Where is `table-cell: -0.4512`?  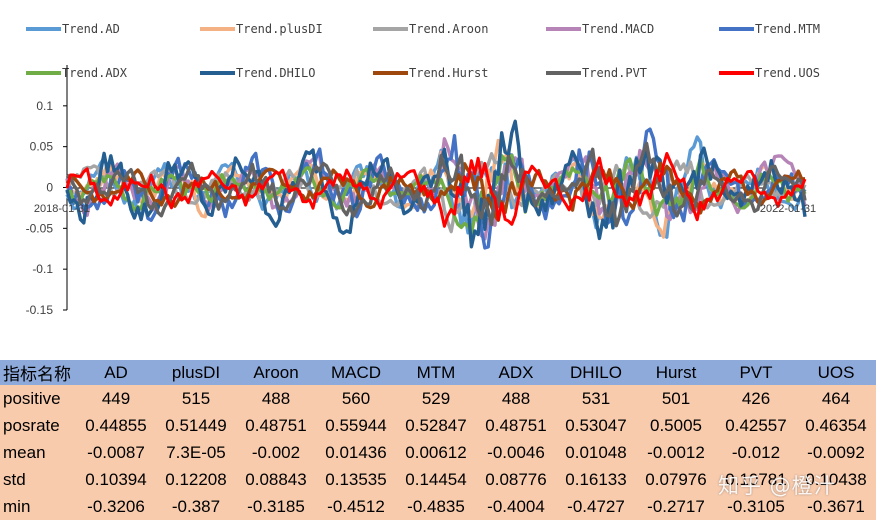 table-cell: -0.4512 is located at coordinates (356, 506).